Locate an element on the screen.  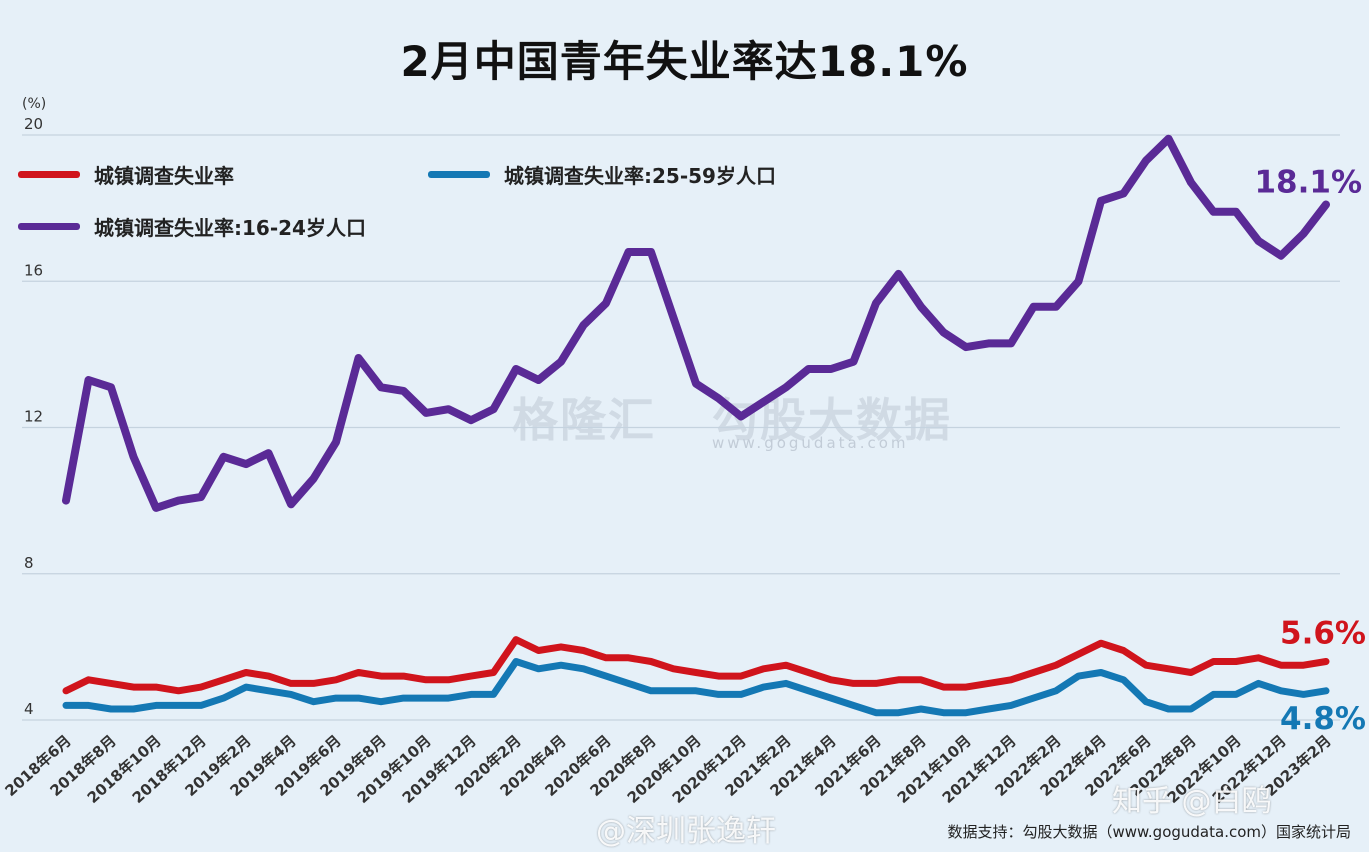
zhihu-credit: 知乎 @白鸥 is located at coordinates (1192, 801).